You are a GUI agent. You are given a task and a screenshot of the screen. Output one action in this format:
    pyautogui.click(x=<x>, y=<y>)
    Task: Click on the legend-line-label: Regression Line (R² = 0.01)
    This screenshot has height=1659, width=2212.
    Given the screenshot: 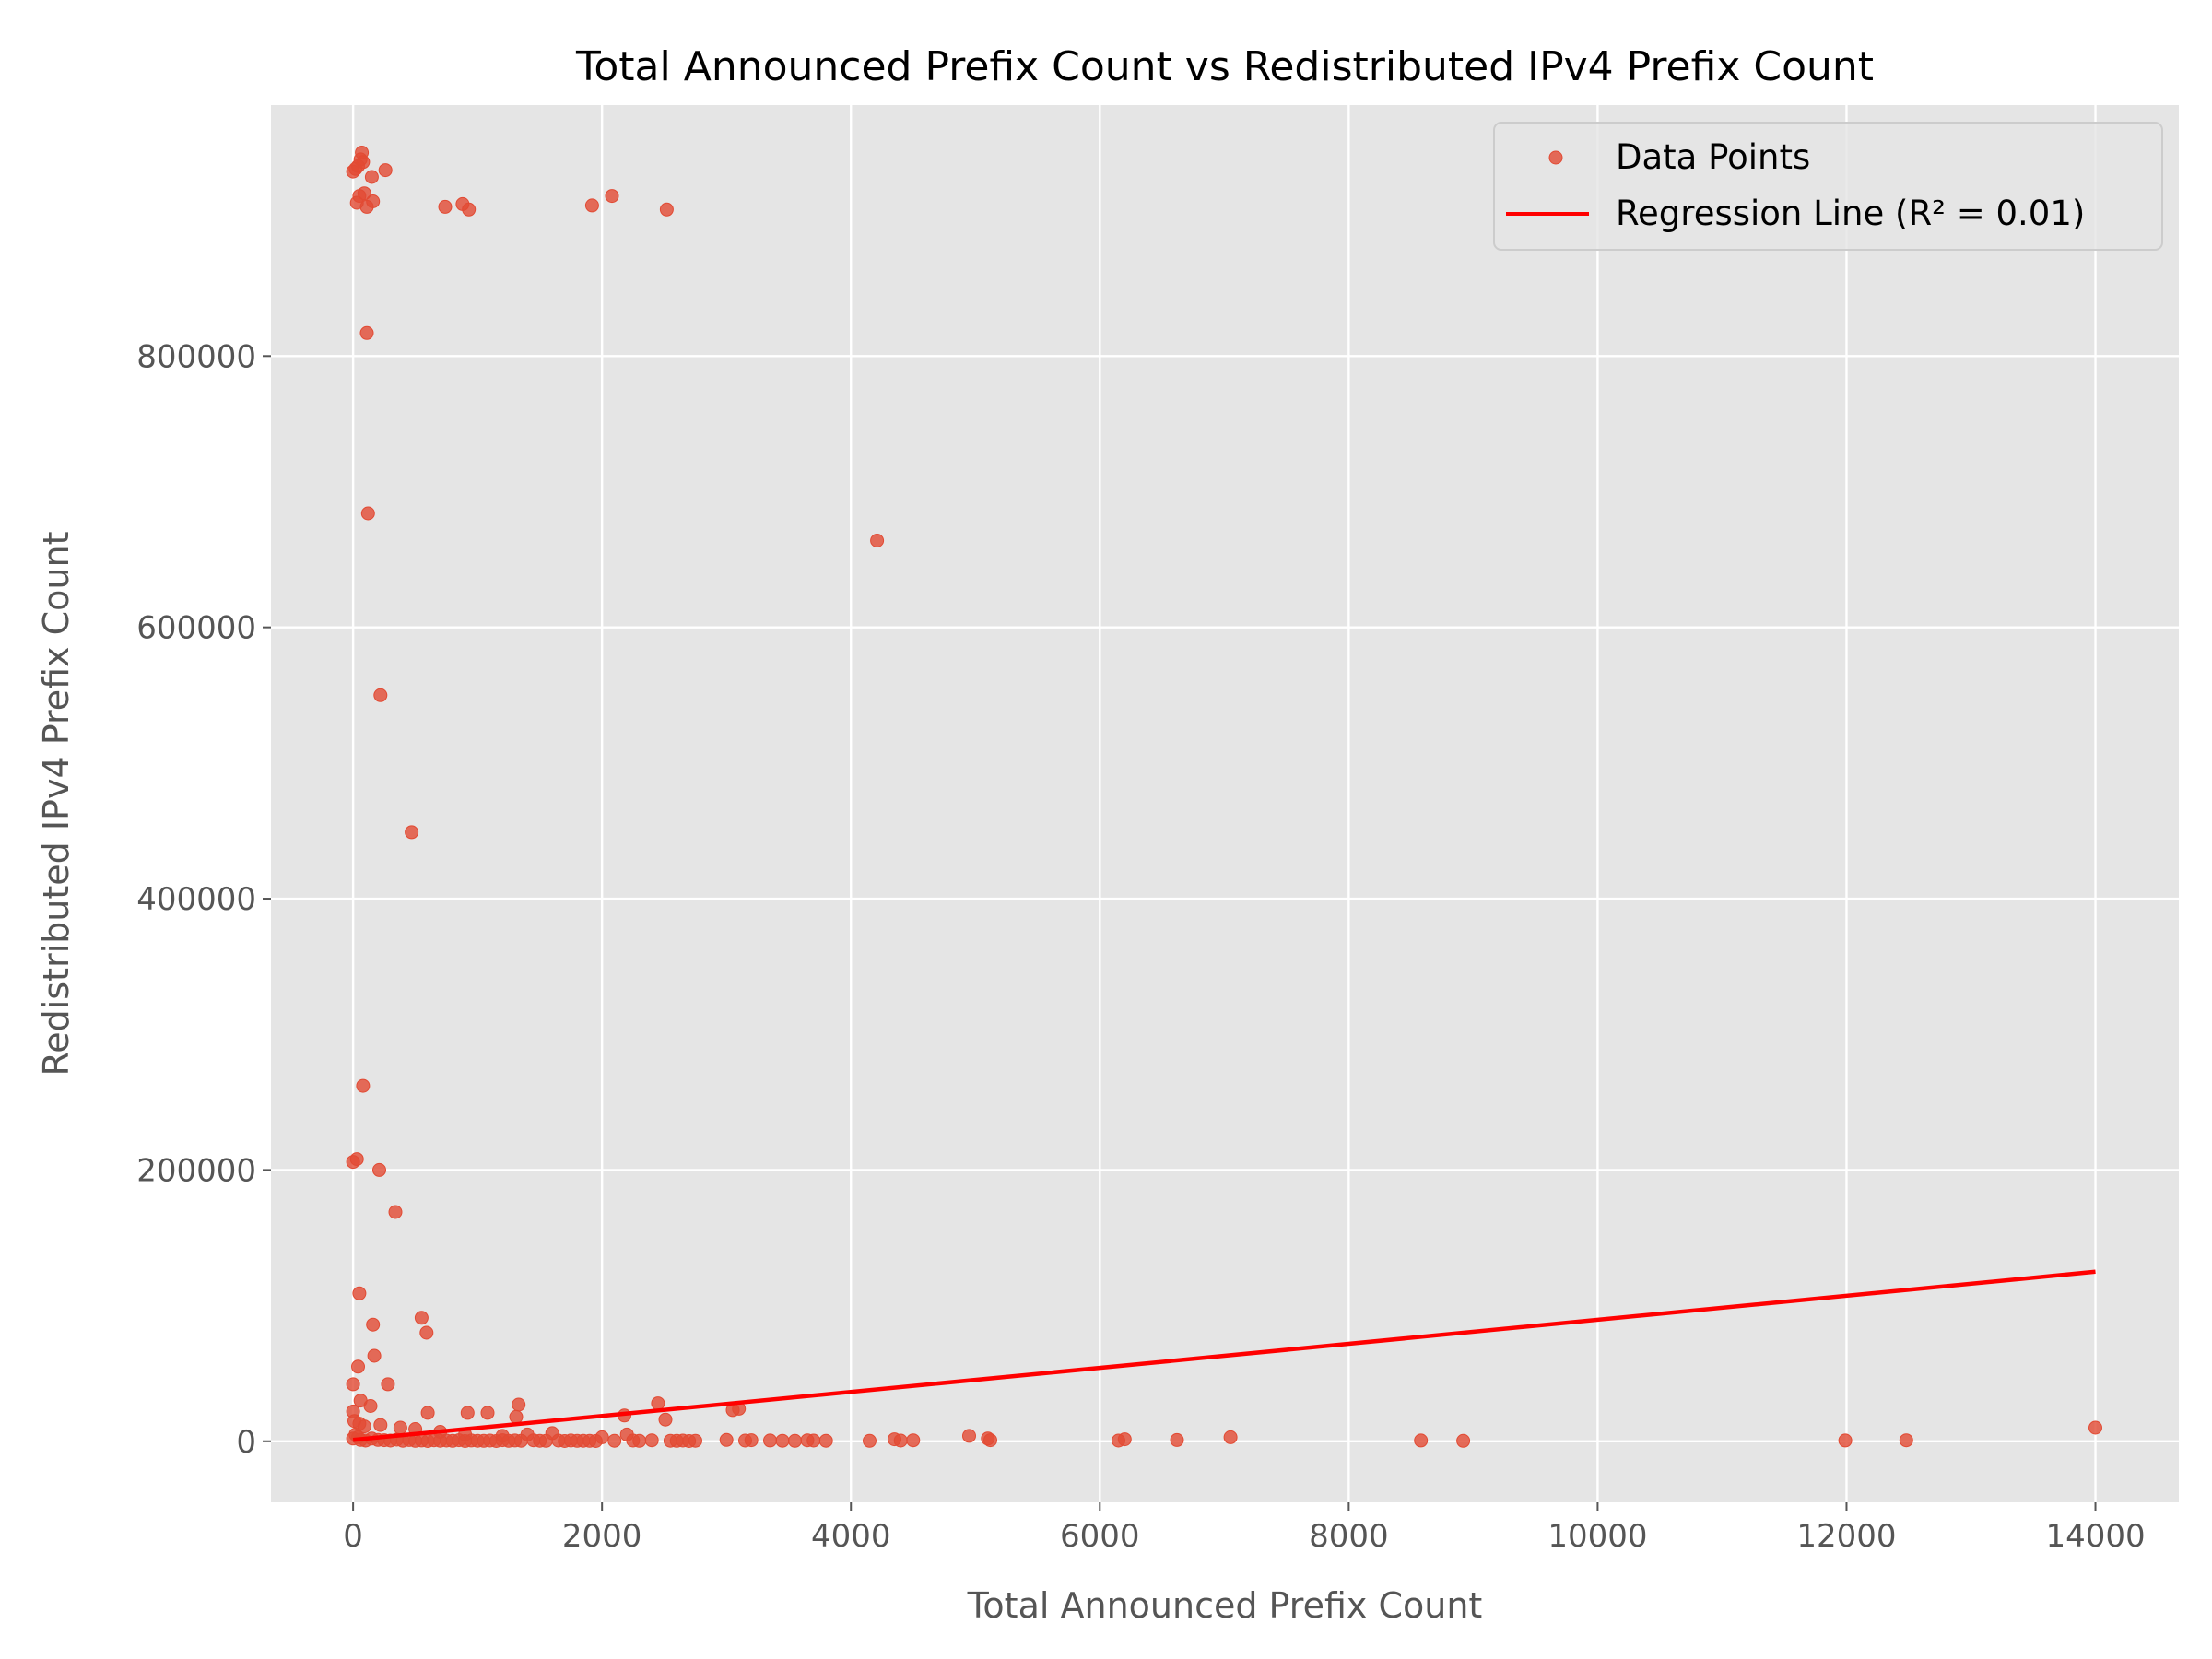 What is the action you would take?
    pyautogui.click(x=1850, y=213)
    